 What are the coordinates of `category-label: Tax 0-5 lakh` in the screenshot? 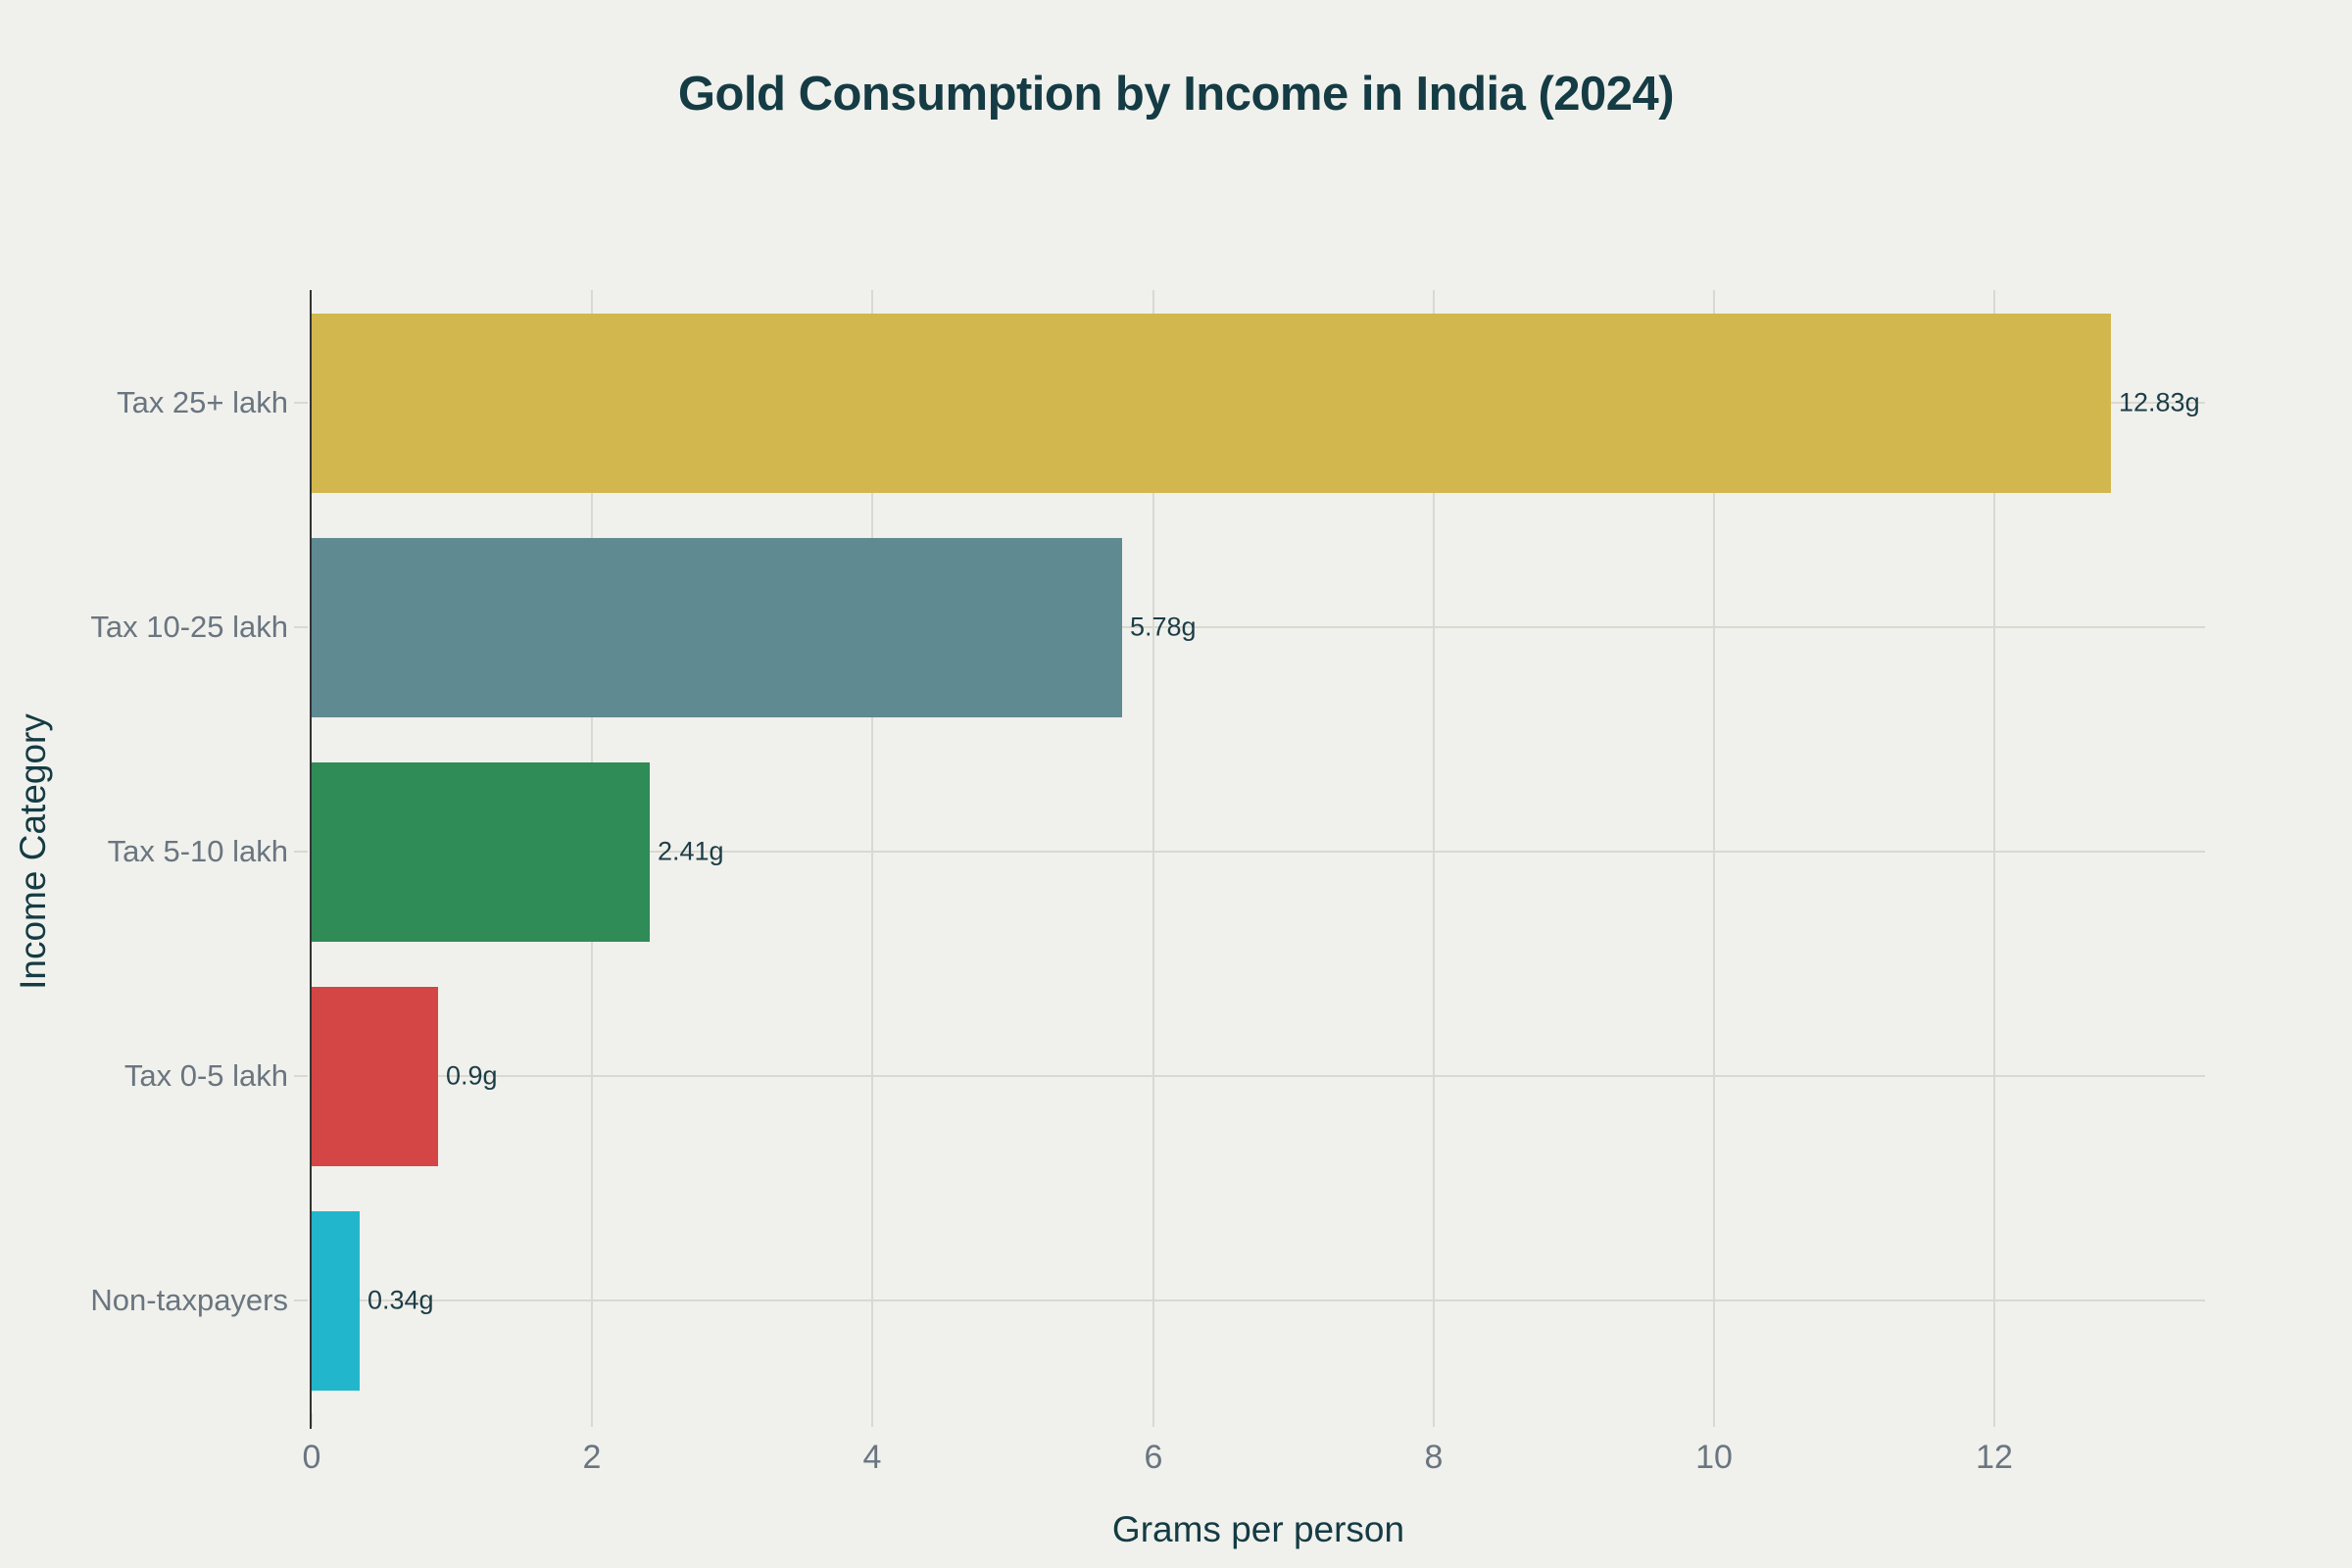 It's located at (205, 1075).